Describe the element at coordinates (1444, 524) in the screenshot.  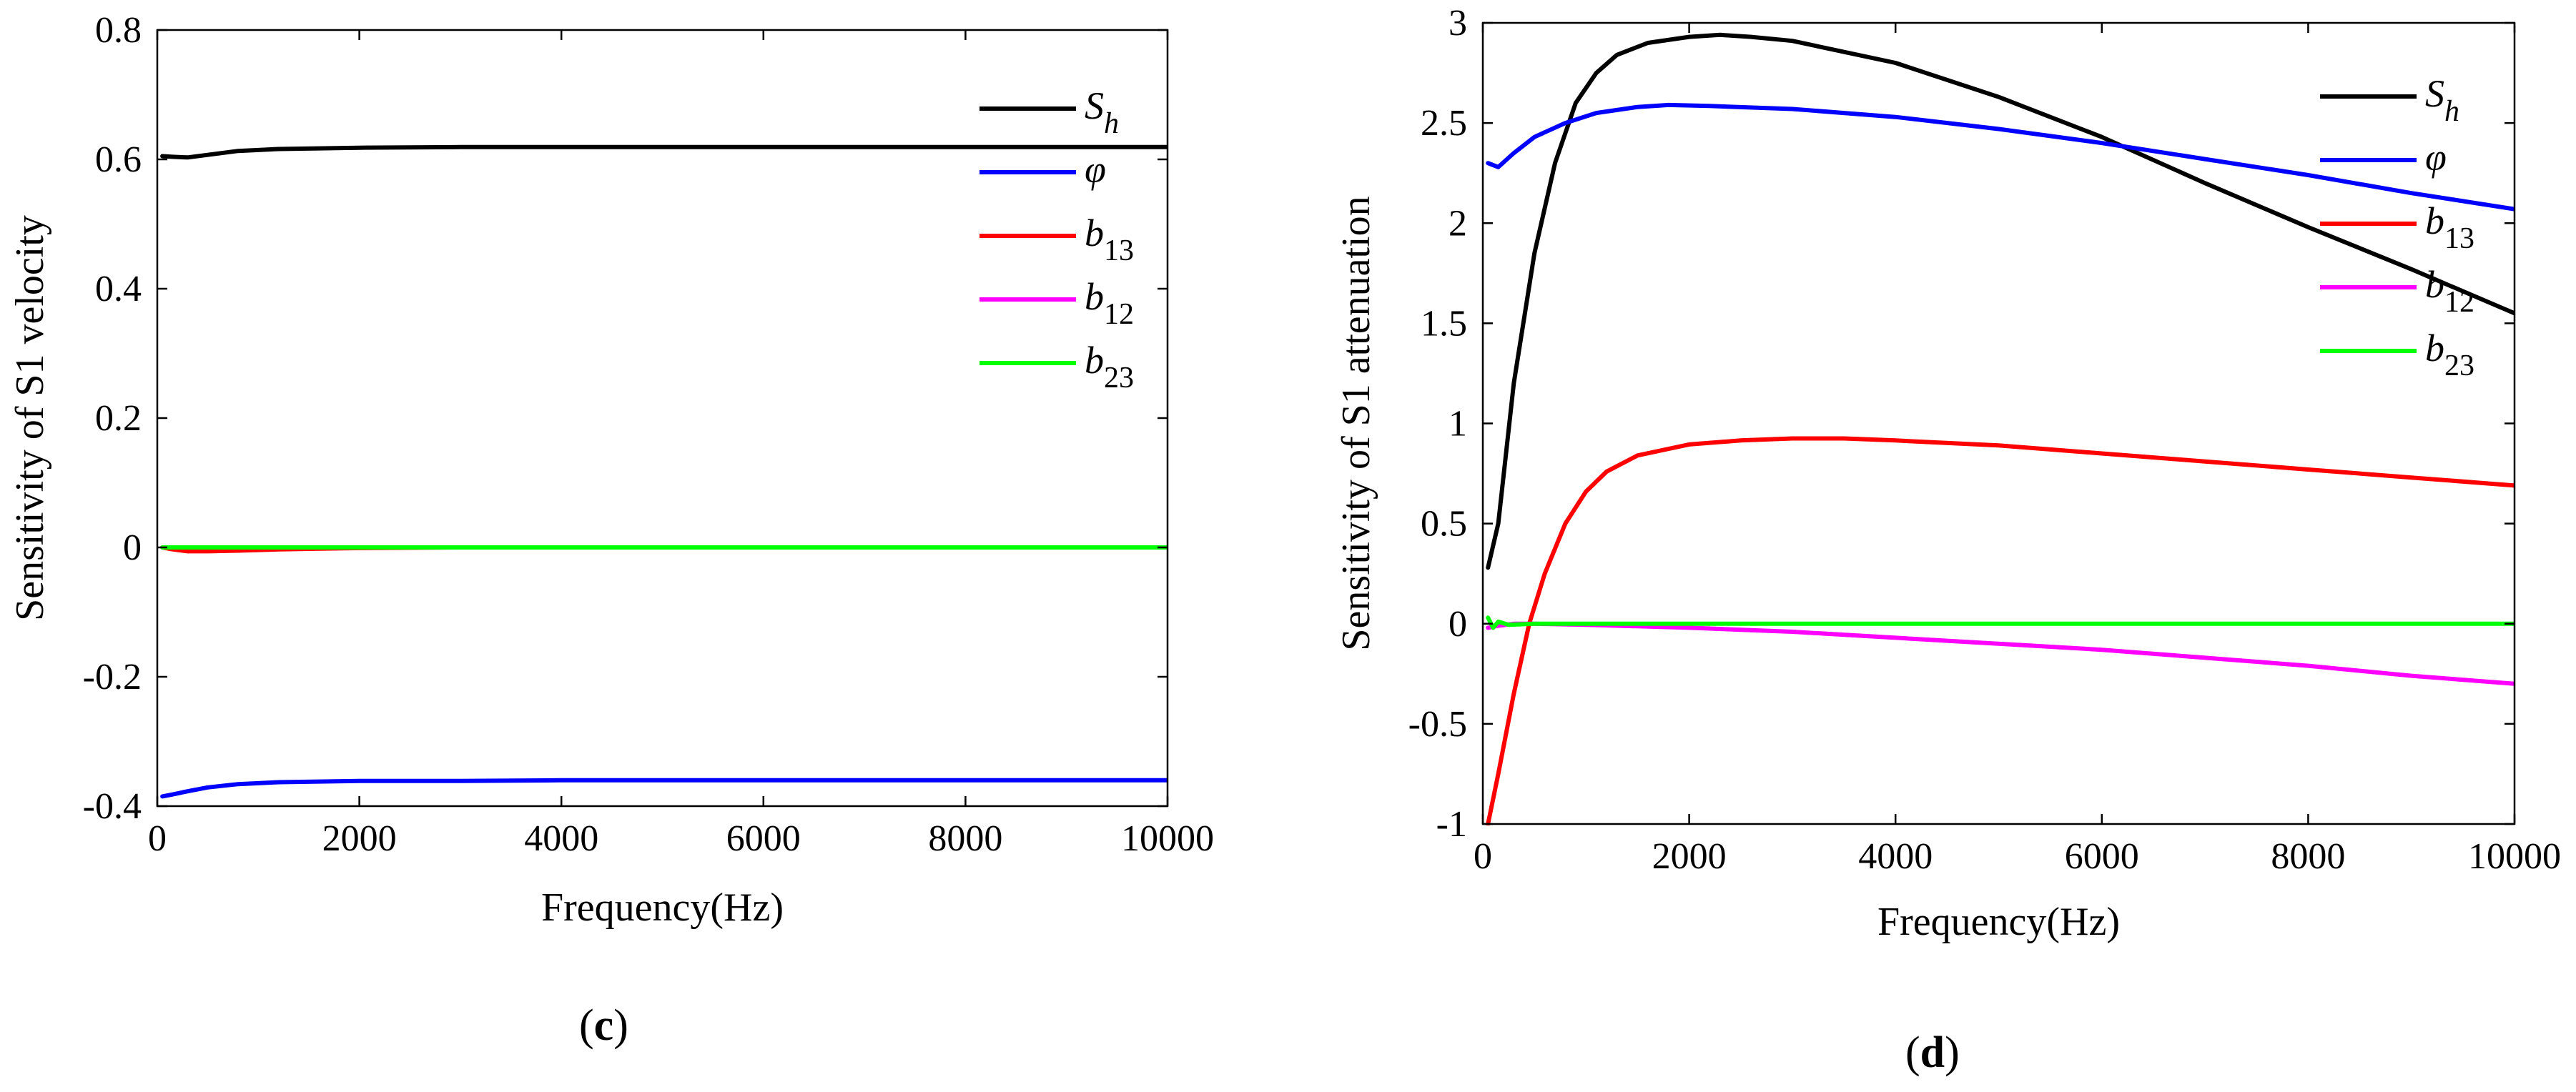
I see `y-tick-label: 0.5` at that location.